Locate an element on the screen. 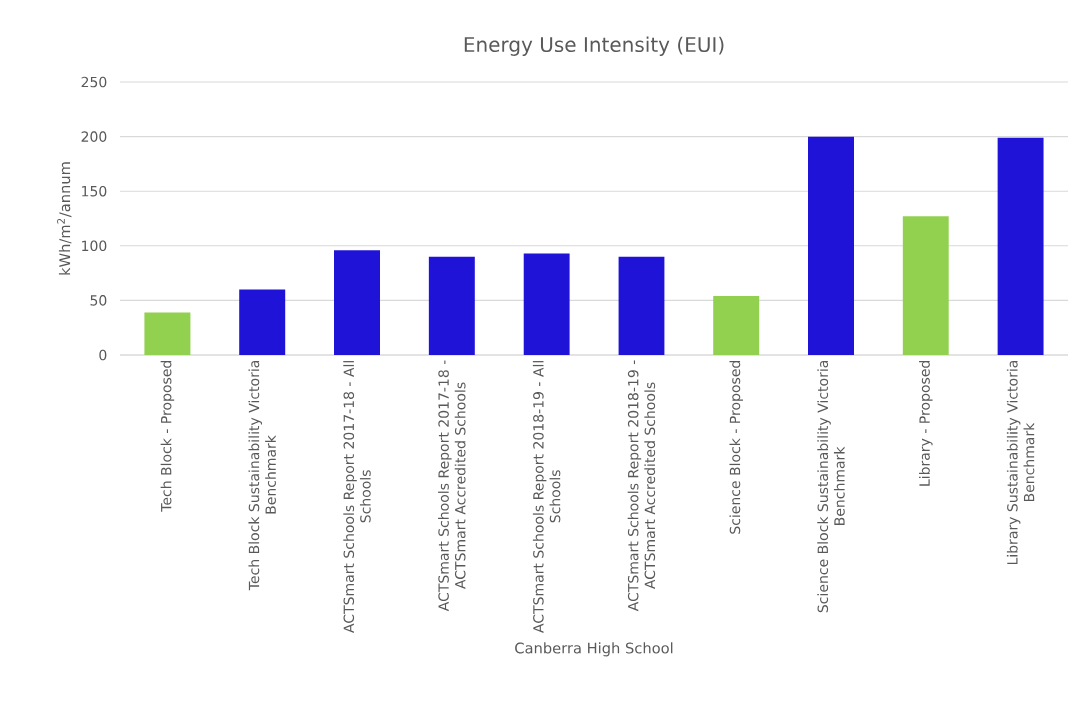  x-tick-label: ACTSmart Schools Report 2017-18 - All Schools is located at coordinates (357, 497).